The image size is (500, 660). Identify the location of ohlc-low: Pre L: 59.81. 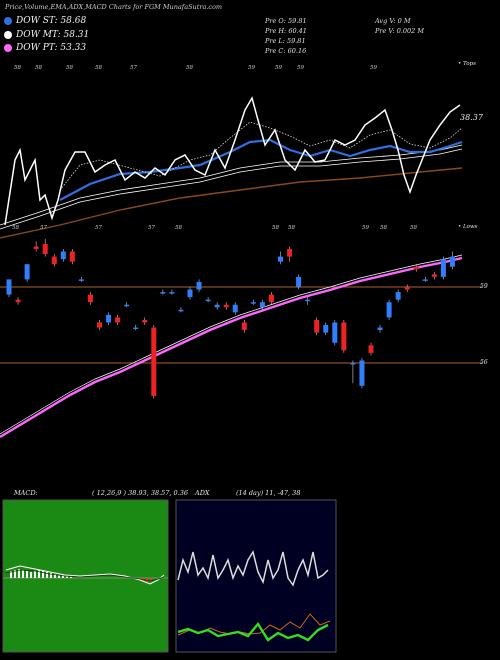
(285, 41).